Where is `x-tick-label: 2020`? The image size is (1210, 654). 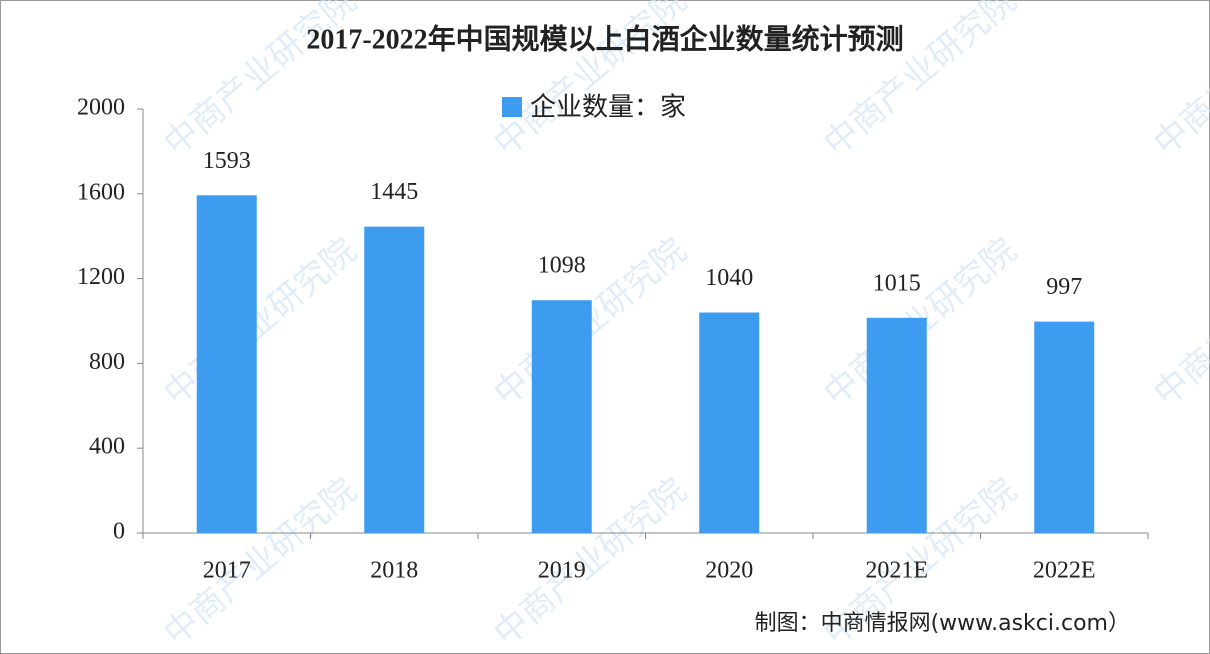 x-tick-label: 2020 is located at coordinates (729, 571).